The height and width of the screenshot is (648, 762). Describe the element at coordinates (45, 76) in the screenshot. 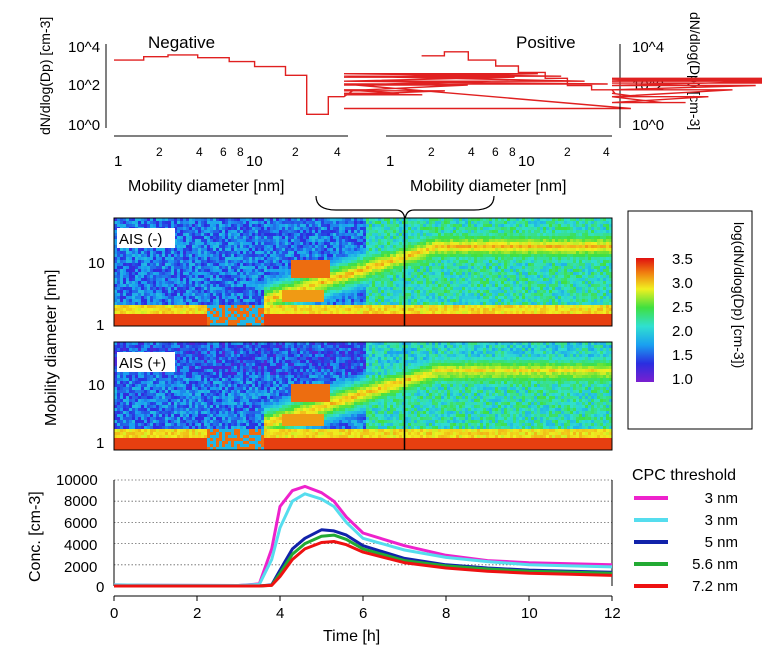

I see `negative-ylabel: dN/dlog(Dp) [cm-3]` at that location.